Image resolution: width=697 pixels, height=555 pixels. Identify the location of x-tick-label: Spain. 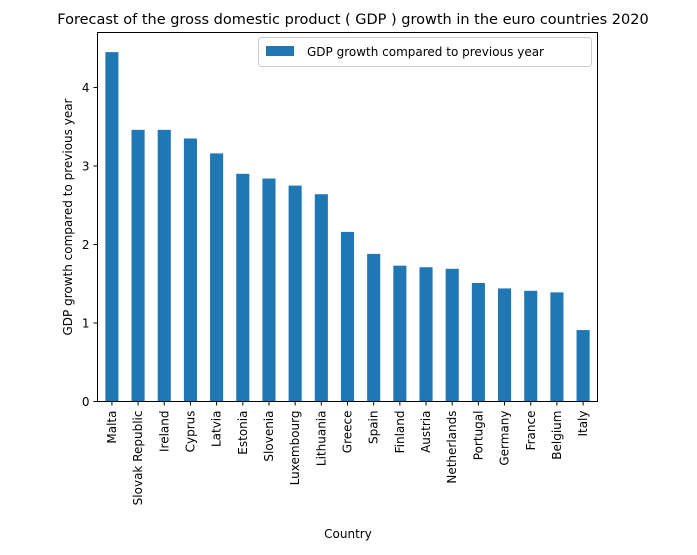
(374, 428).